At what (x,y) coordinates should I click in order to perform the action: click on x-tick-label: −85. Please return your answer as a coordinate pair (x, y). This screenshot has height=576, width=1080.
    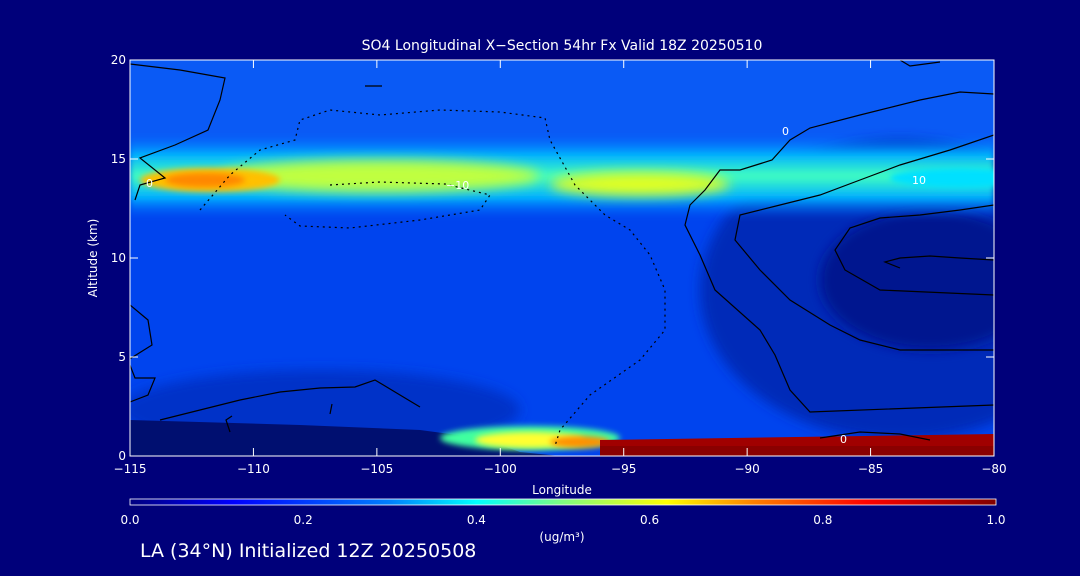
    Looking at the image, I should click on (870, 469).